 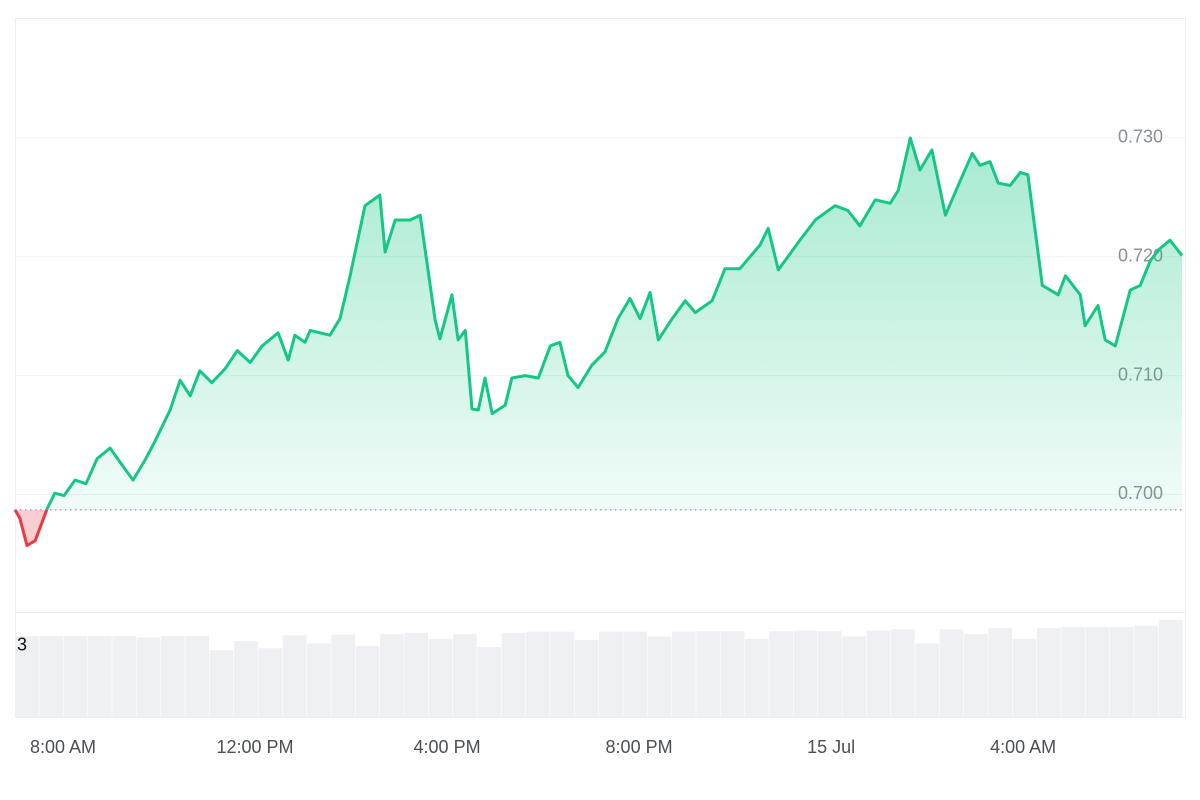 I want to click on x-tick-label: 15 Jul, so click(x=831, y=747).